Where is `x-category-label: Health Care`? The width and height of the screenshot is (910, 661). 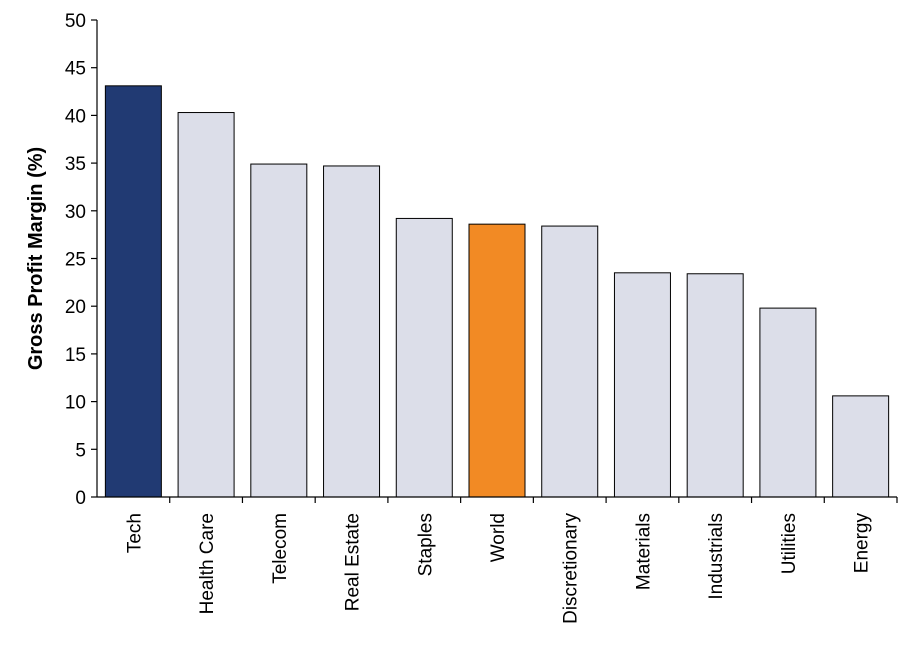
x-category-label: Health Care is located at coordinates (207, 563).